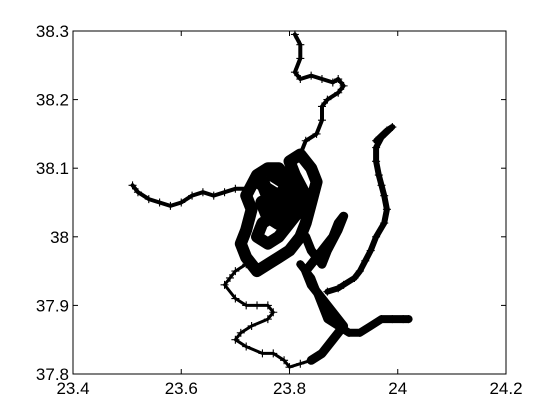 Image resolution: width=560 pixels, height=420 pixels. I want to click on series-central-mass-b, so click(281, 199).